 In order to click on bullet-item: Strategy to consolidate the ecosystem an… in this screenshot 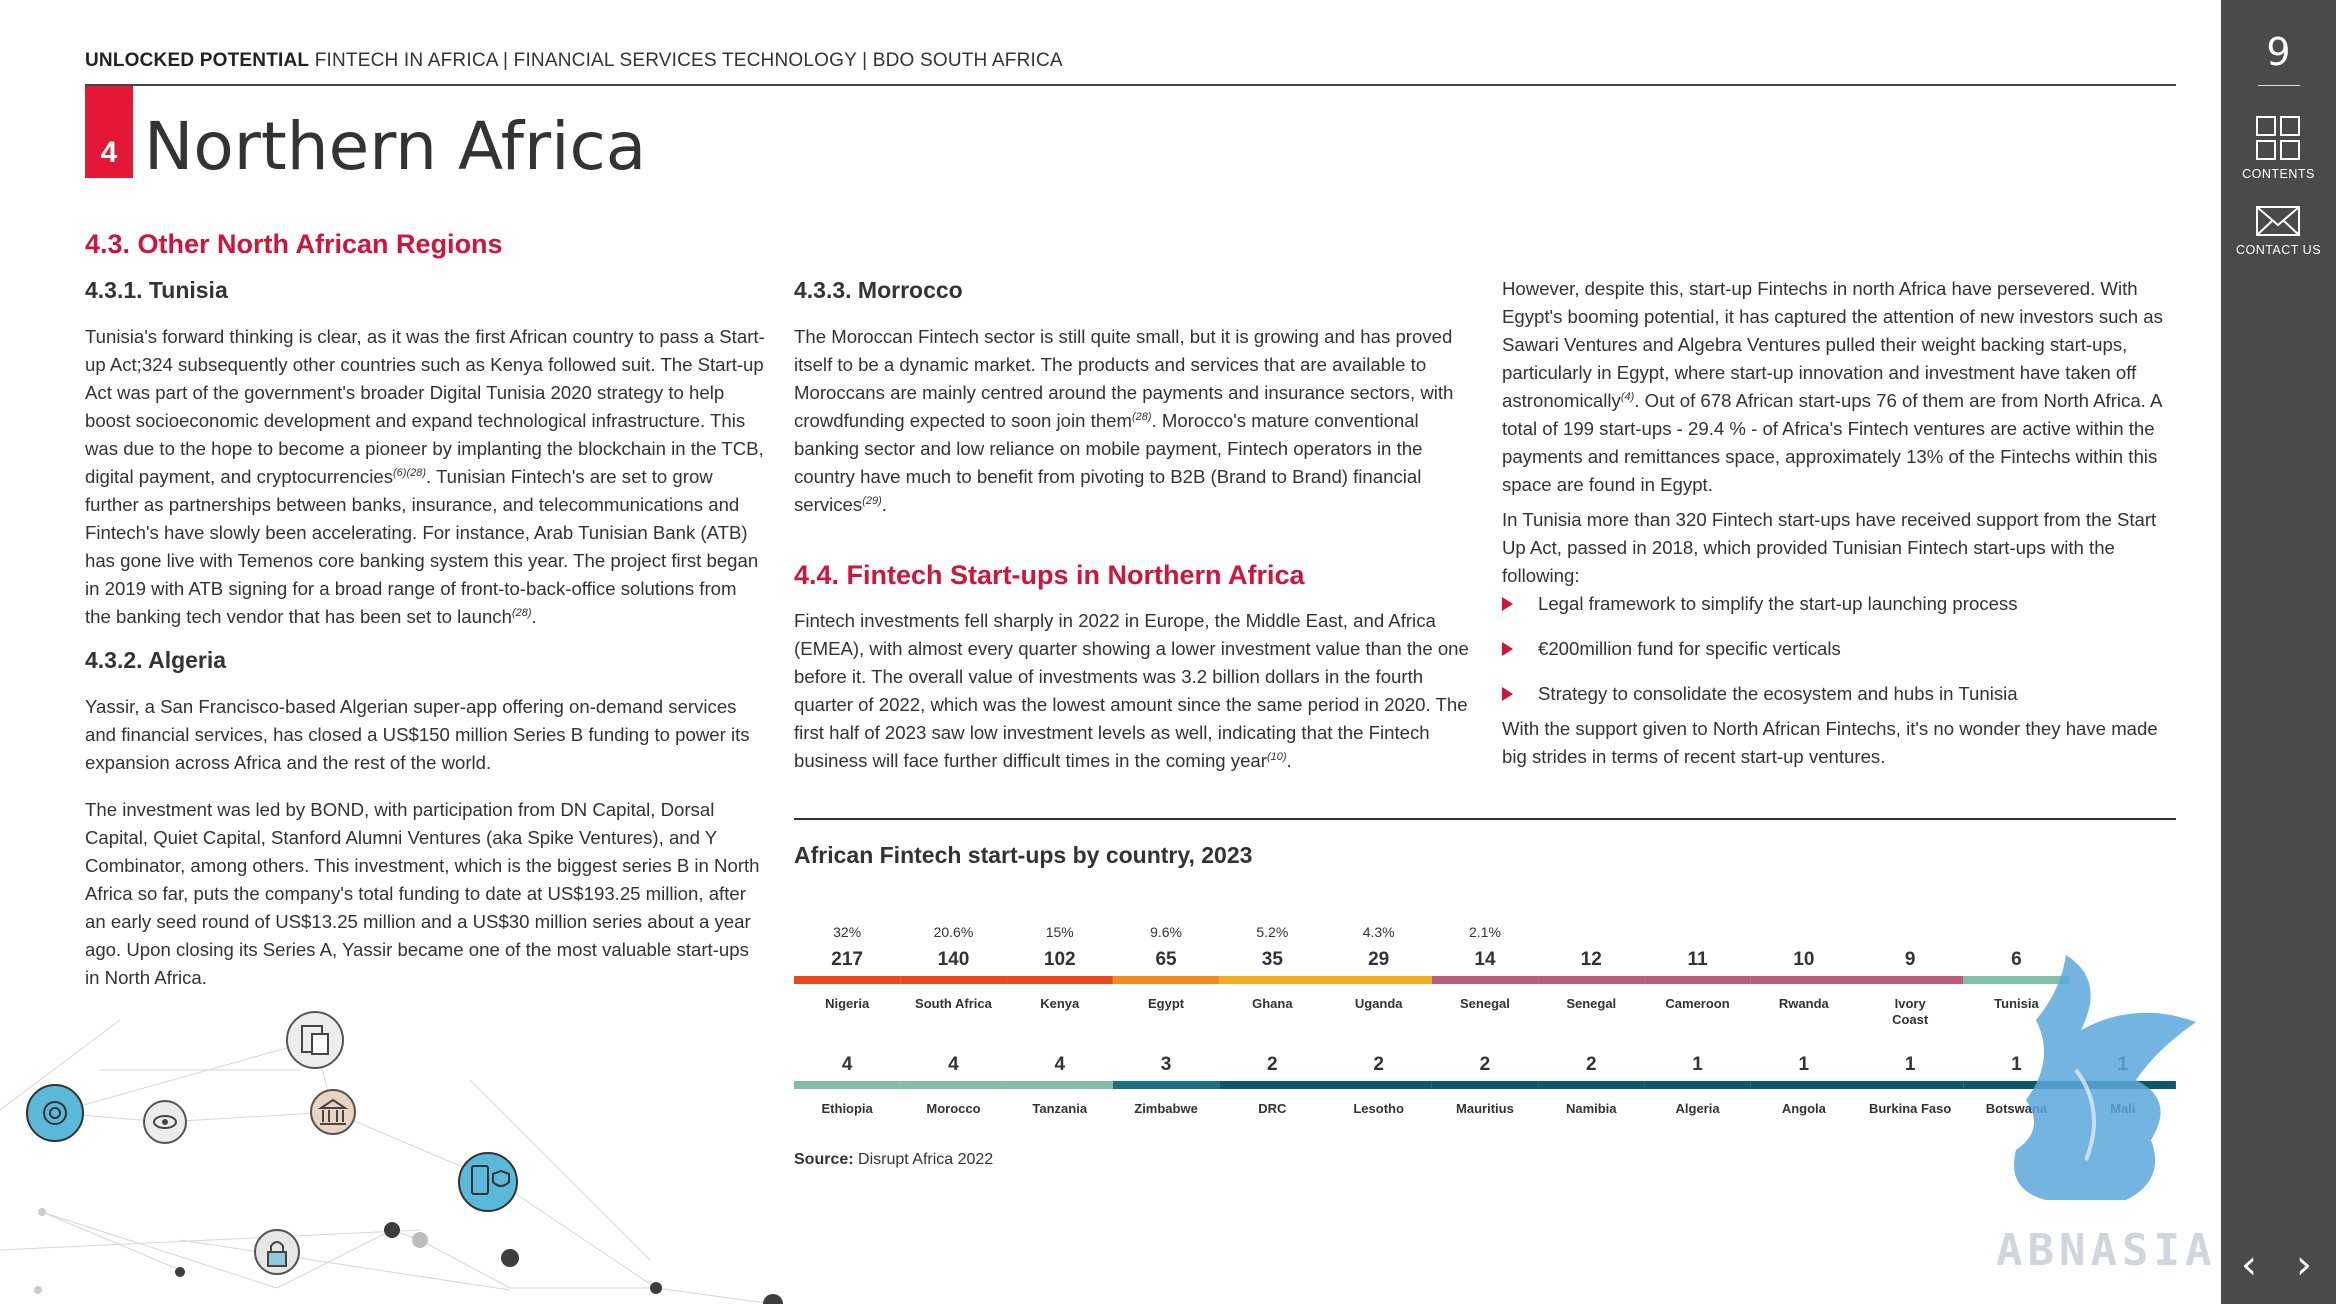, I will do `click(1842, 694)`.